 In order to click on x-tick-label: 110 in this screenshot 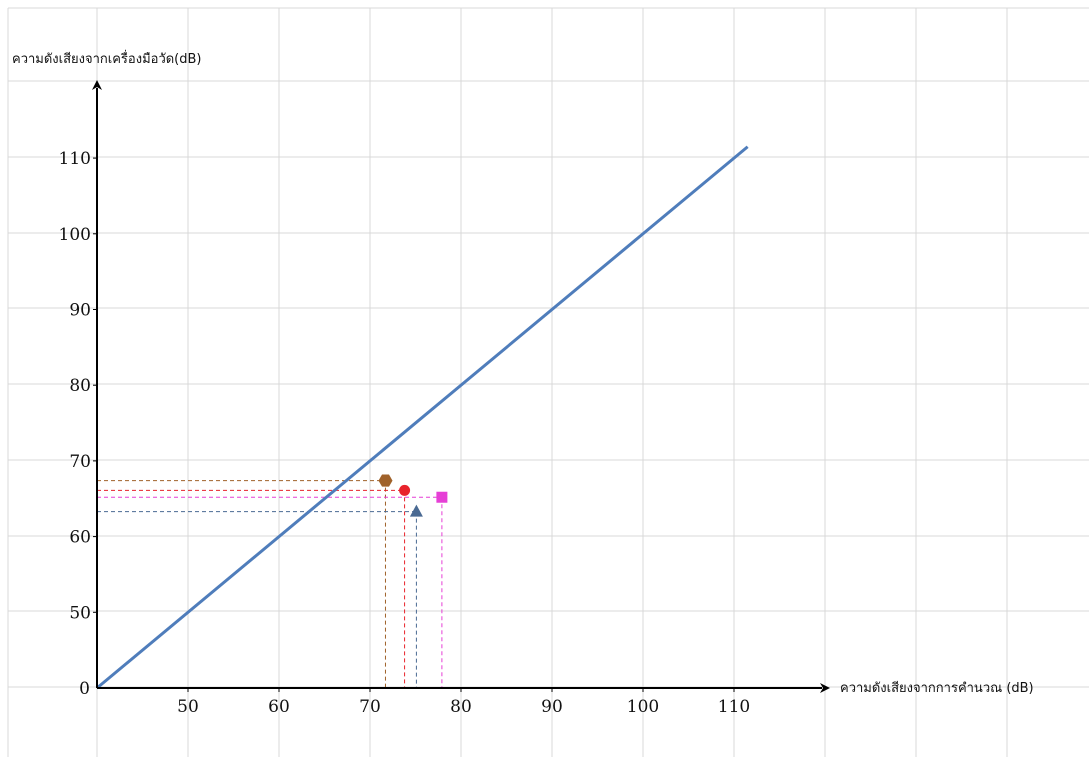, I will do `click(734, 707)`.